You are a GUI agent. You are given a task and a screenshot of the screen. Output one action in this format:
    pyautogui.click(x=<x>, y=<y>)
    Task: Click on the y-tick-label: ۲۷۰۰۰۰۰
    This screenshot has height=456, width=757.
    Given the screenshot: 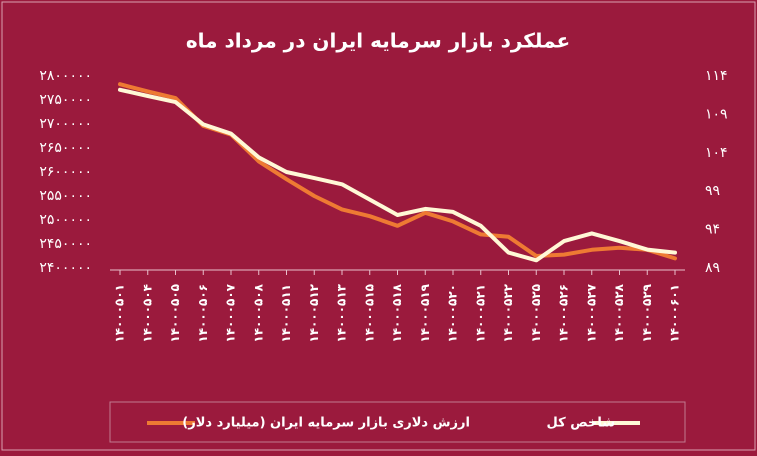 What is the action you would take?
    pyautogui.click(x=65, y=124)
    